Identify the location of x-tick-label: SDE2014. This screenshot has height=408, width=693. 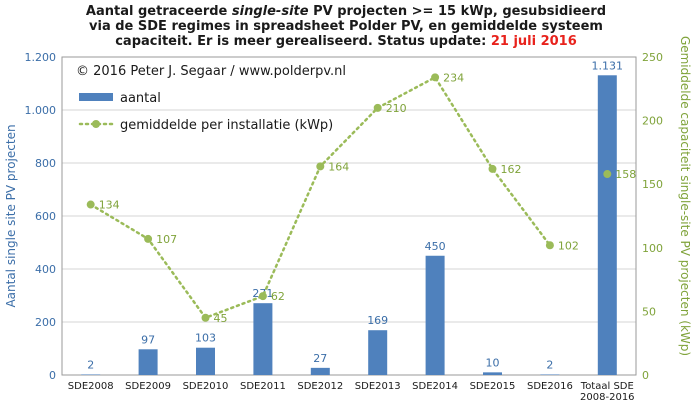
(435, 386).